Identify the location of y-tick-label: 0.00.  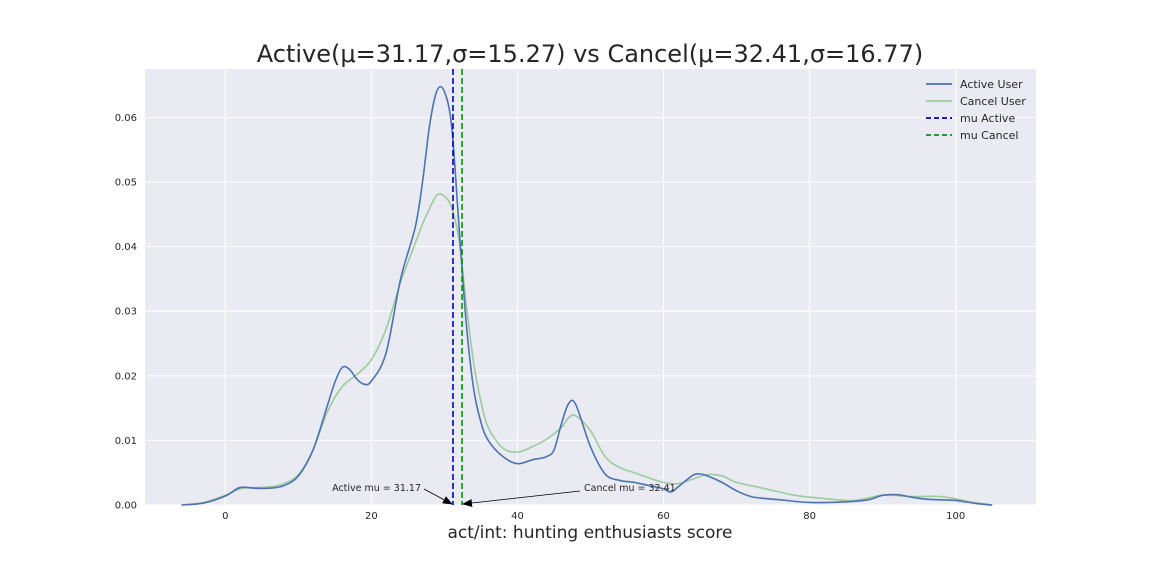
(126, 506).